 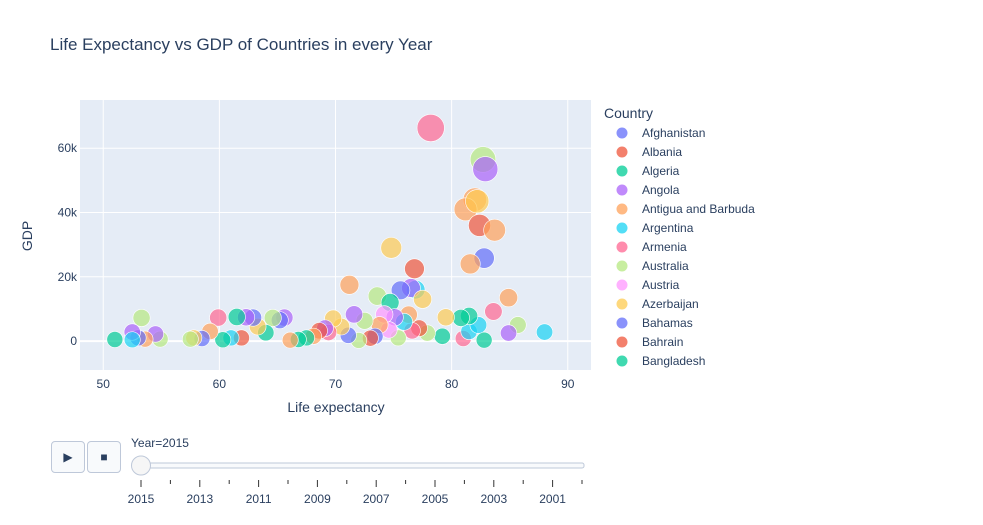 I want to click on slider-ticks: 2015 2013 2011 2009 2007 2005 2003 2001, so click(x=355, y=493).